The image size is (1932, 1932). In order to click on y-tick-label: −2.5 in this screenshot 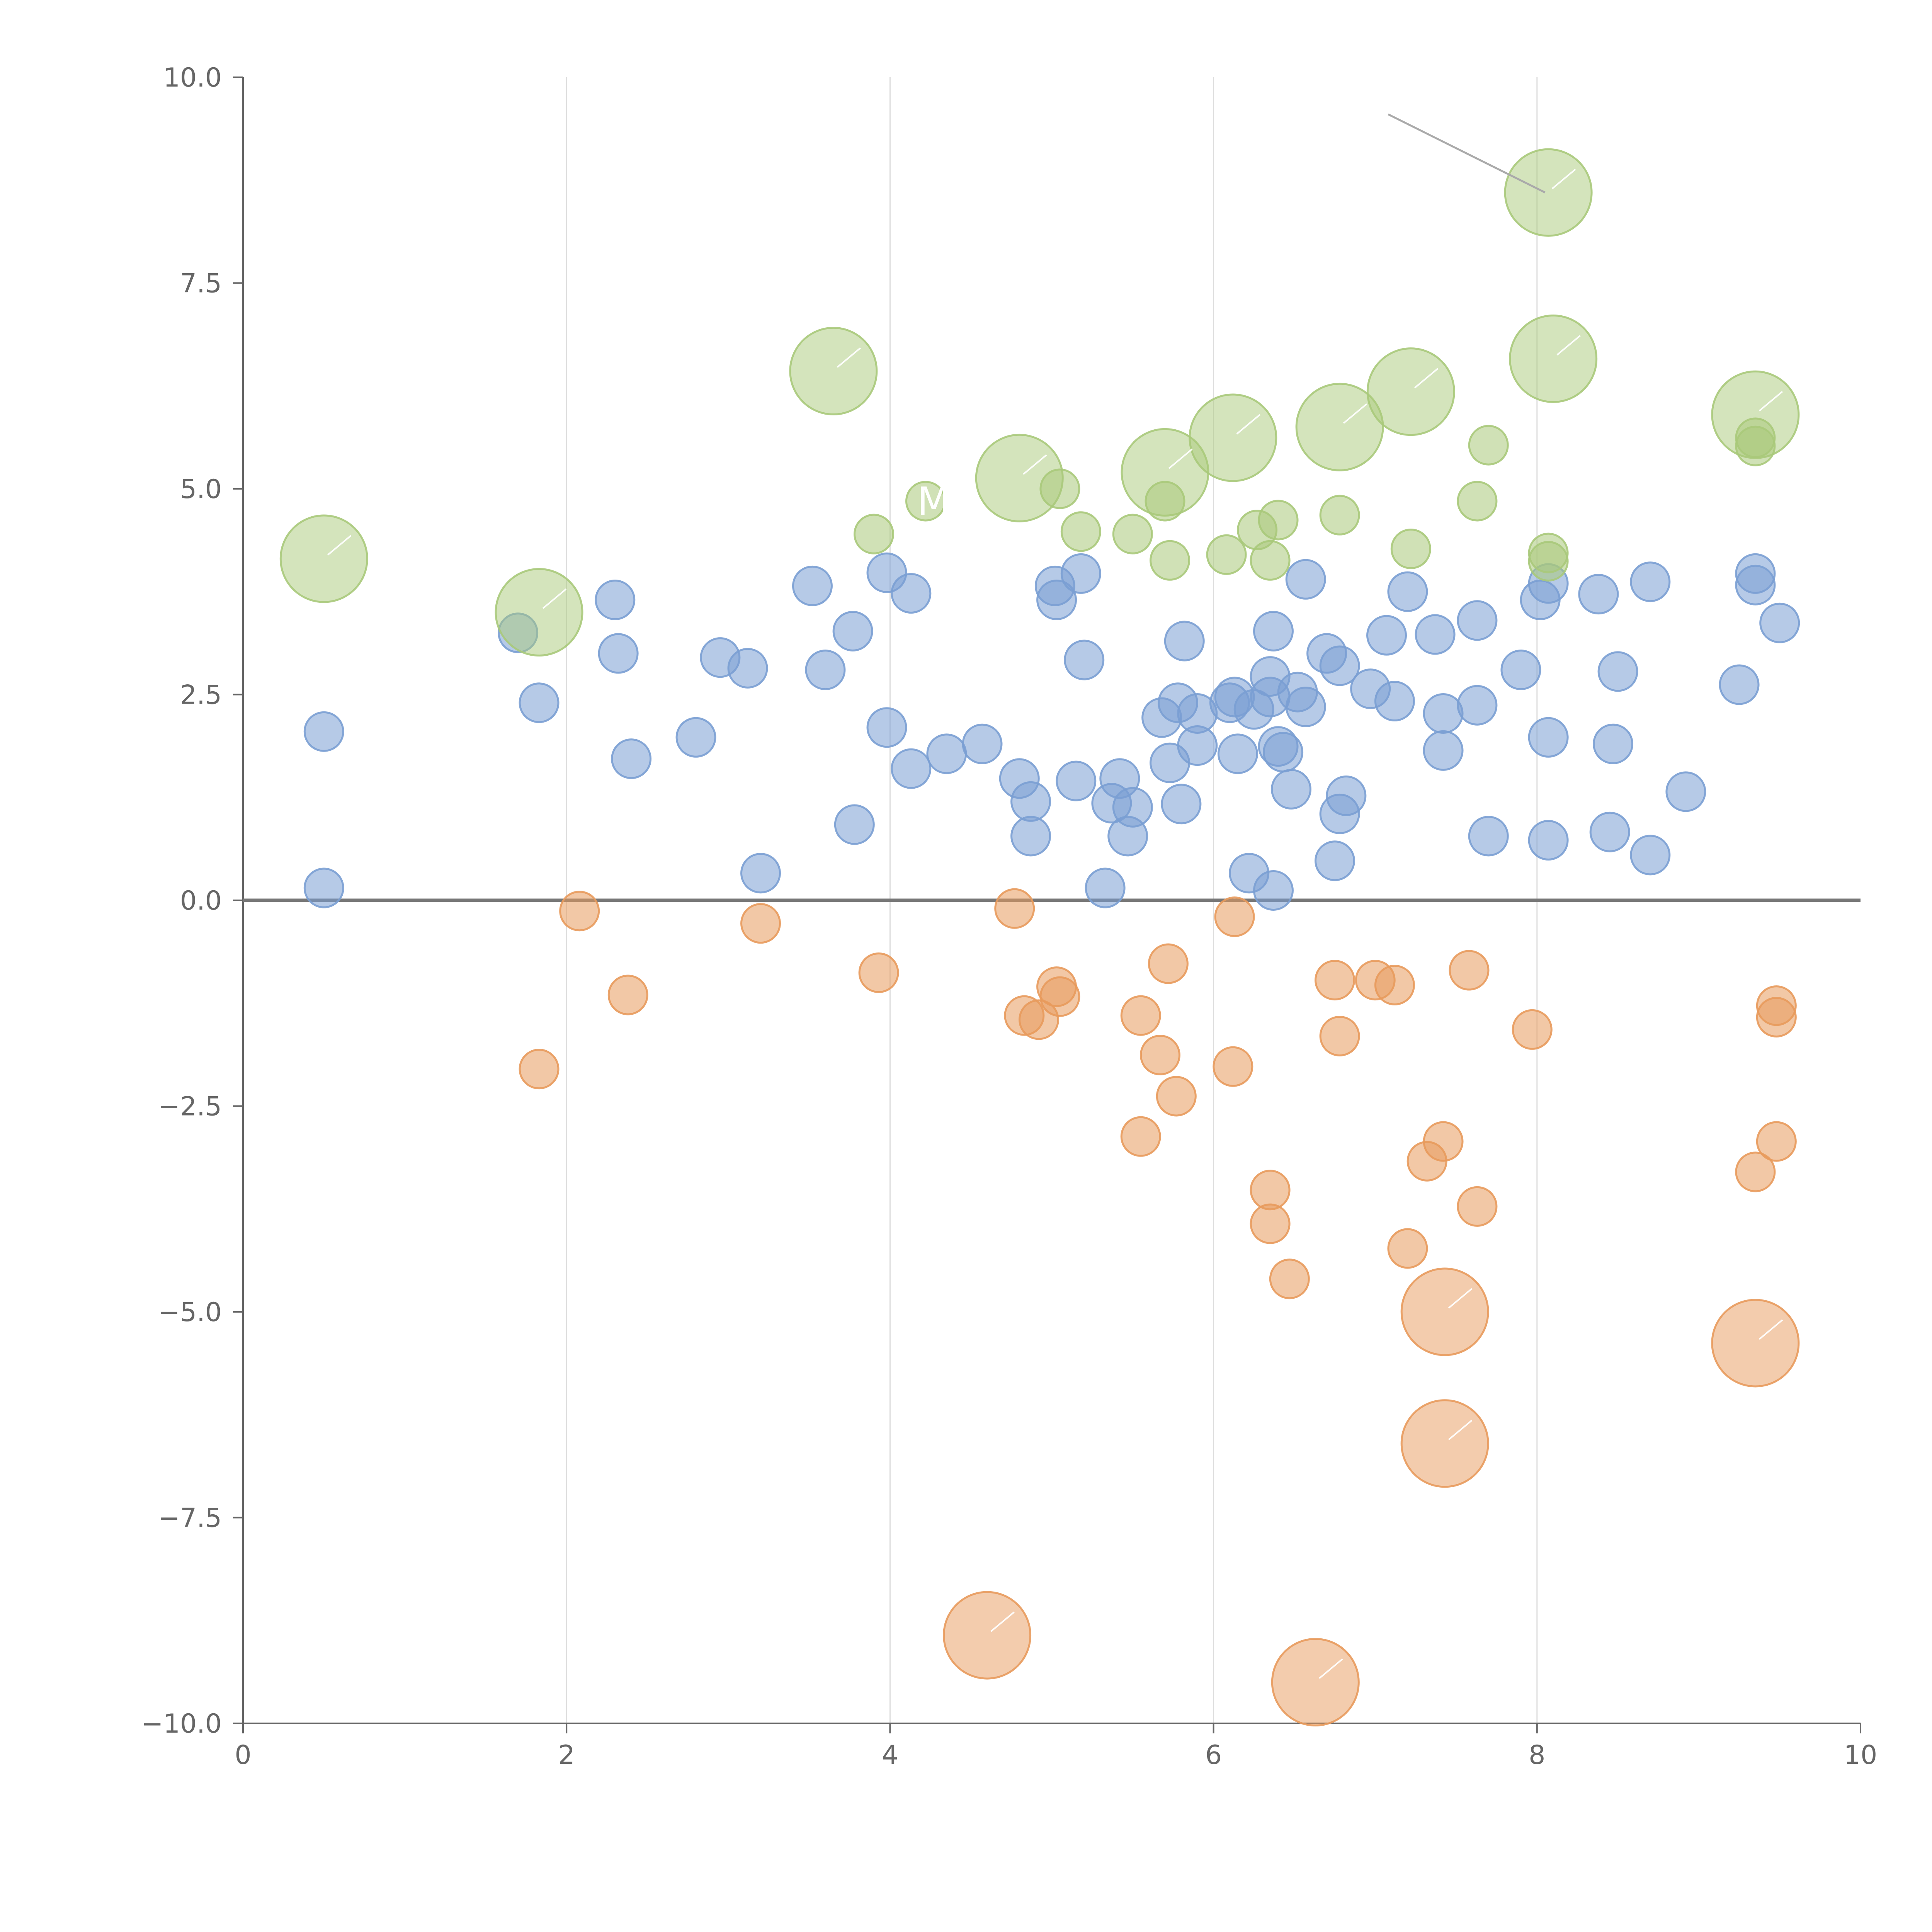, I will do `click(190, 1107)`.